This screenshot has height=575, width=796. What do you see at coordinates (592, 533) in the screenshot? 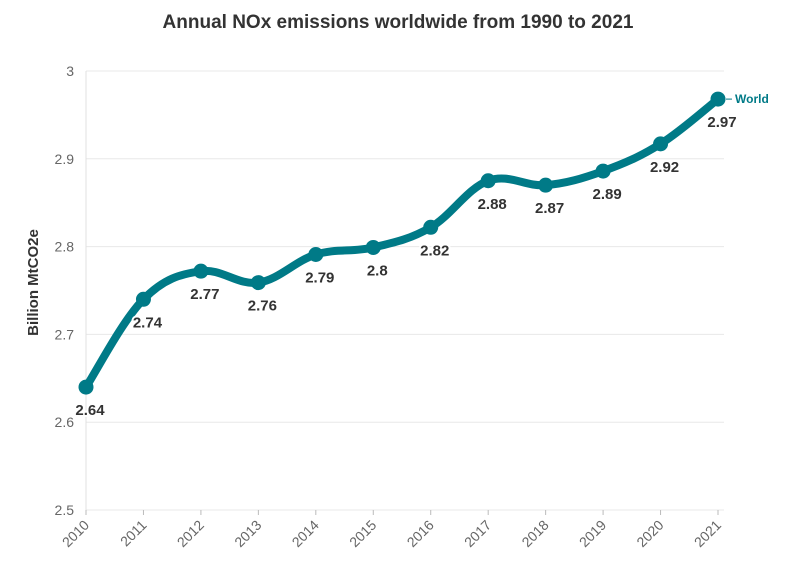
I see `x-tick-label: 2019` at bounding box center [592, 533].